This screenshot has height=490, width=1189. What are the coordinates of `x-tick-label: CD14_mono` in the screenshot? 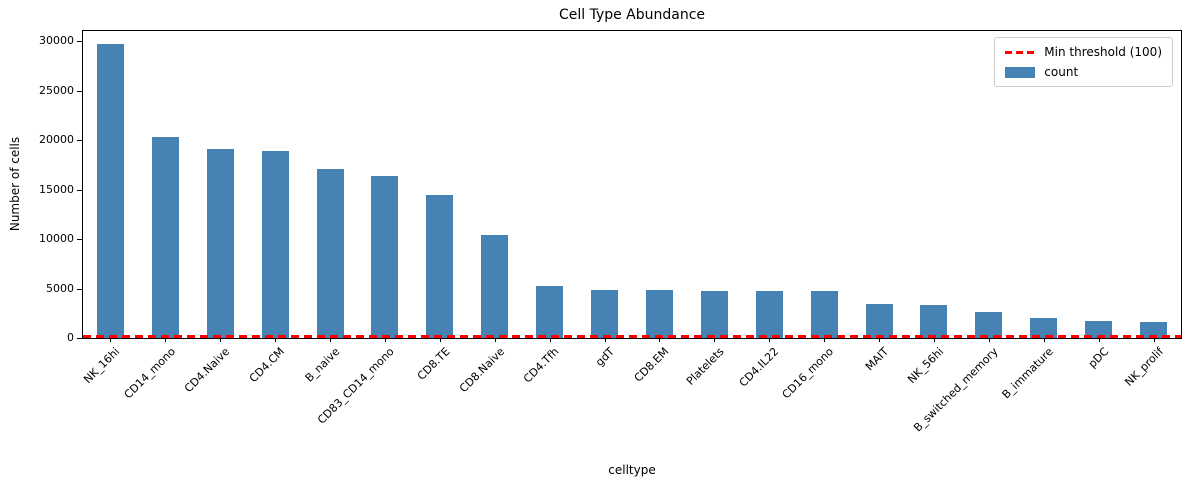 It's located at (149, 373).